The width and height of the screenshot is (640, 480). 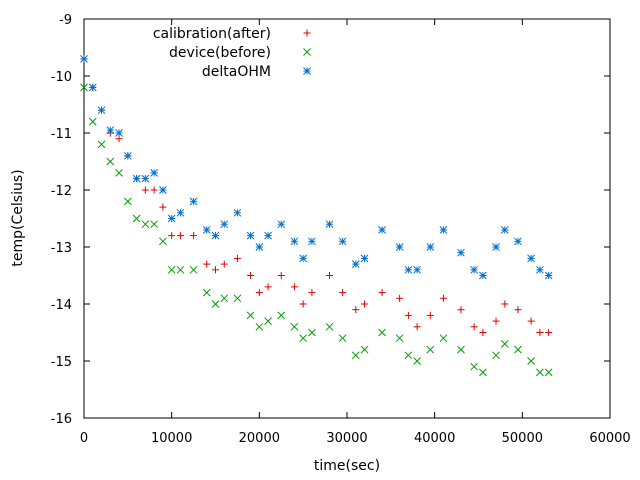 I want to click on y-tick-label: -14, so click(x=61, y=305).